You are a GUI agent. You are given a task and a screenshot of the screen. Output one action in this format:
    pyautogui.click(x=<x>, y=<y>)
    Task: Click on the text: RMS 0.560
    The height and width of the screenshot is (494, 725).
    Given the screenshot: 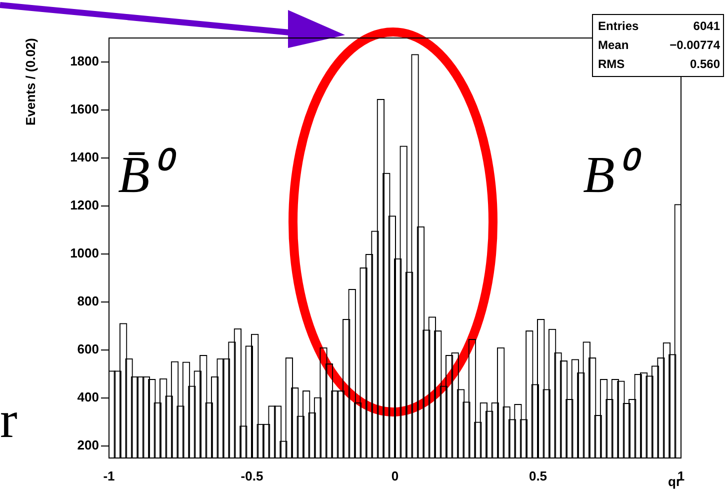 What is the action you would take?
    pyautogui.click(x=659, y=64)
    